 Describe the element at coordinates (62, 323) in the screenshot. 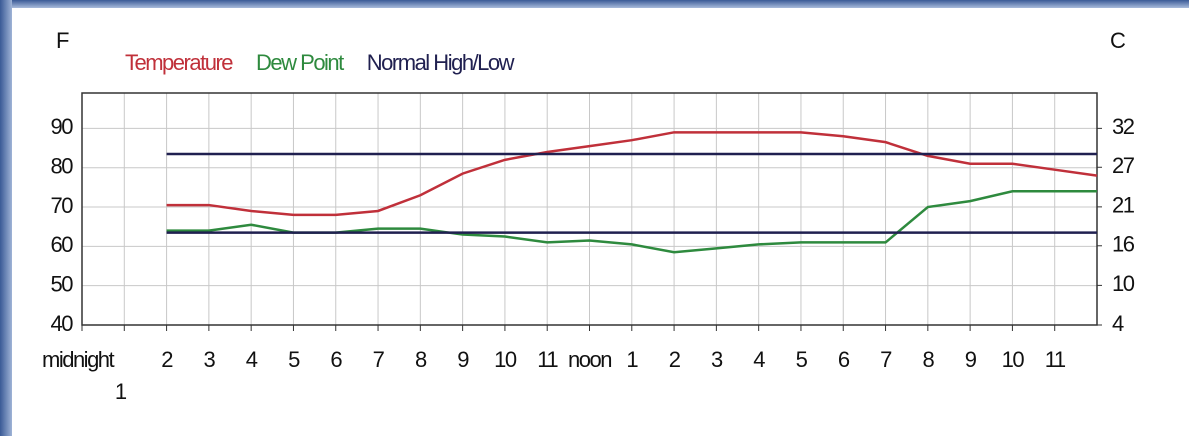

I see `y-tick-label: 40` at that location.